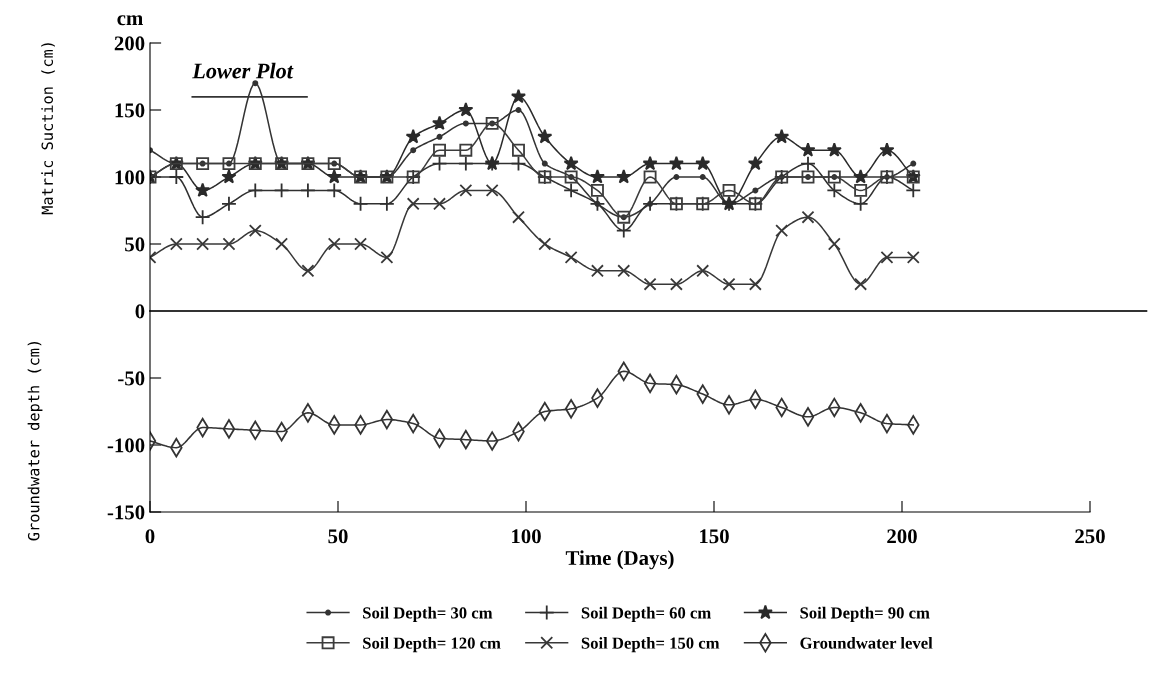 This screenshot has height=684, width=1152. I want to click on y-tick-label: 100, so click(130, 177).